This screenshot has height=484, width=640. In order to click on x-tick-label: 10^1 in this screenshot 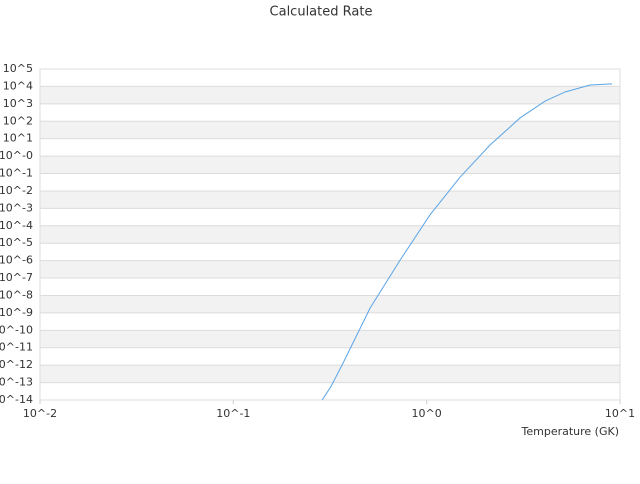, I will do `click(620, 413)`.